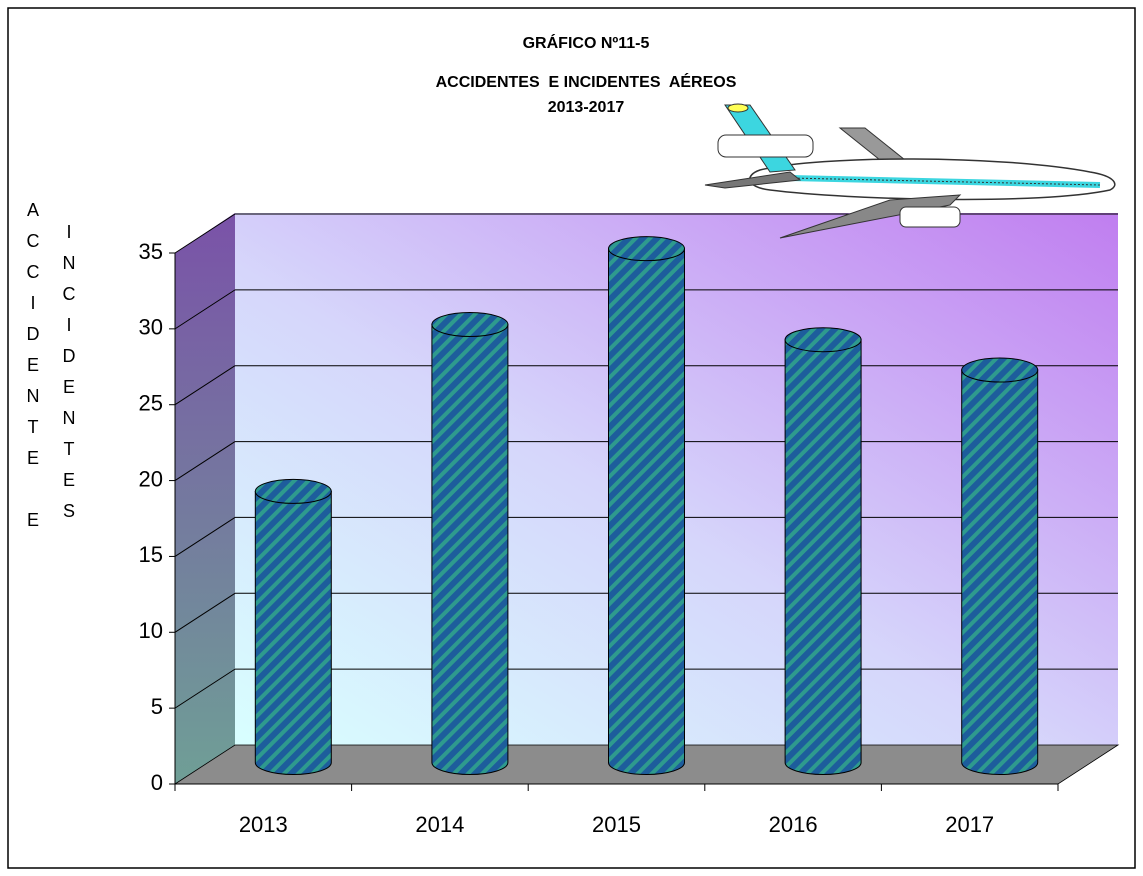 This screenshot has width=1143, height=876. I want to click on y-tick-label: 20, so click(151, 478).